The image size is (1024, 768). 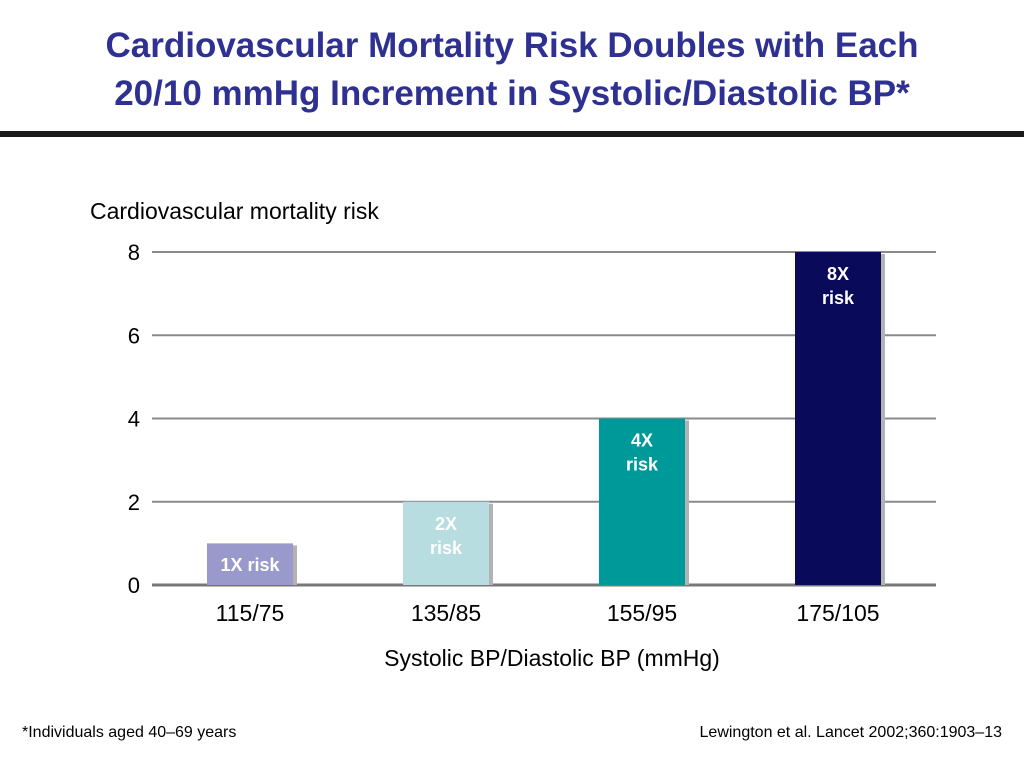 What do you see at coordinates (446, 613) in the screenshot?
I see `x-tick-label: 135/85` at bounding box center [446, 613].